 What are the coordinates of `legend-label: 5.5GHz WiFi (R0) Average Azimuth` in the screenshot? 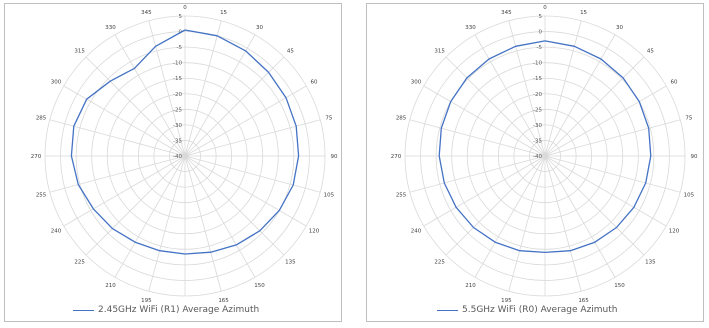 It's located at (540, 310).